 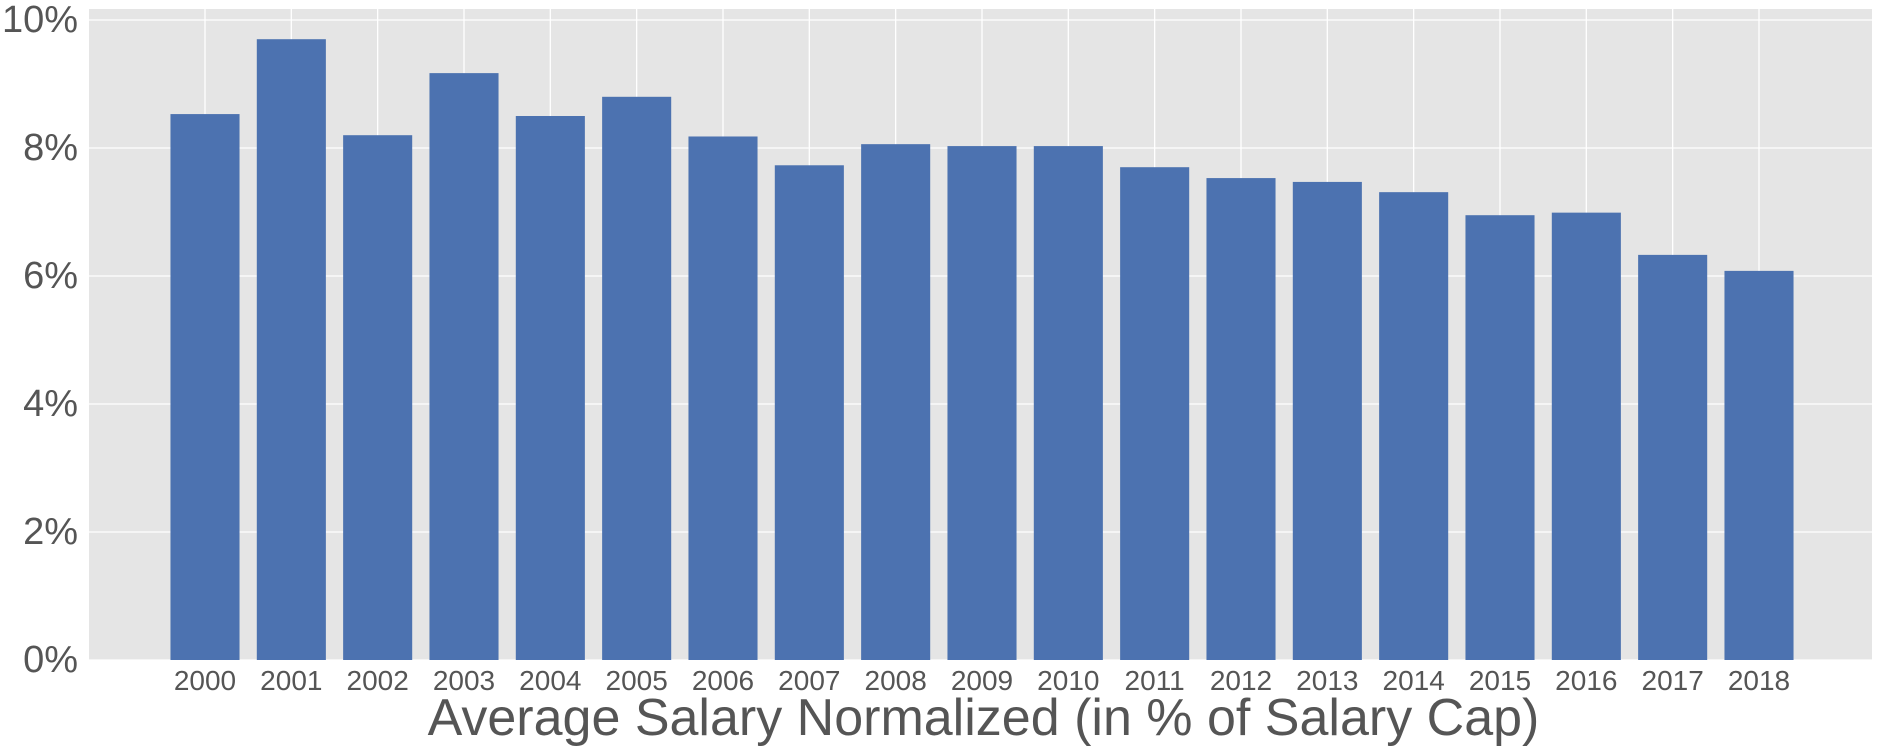 I want to click on bar-2000, so click(x=205, y=387).